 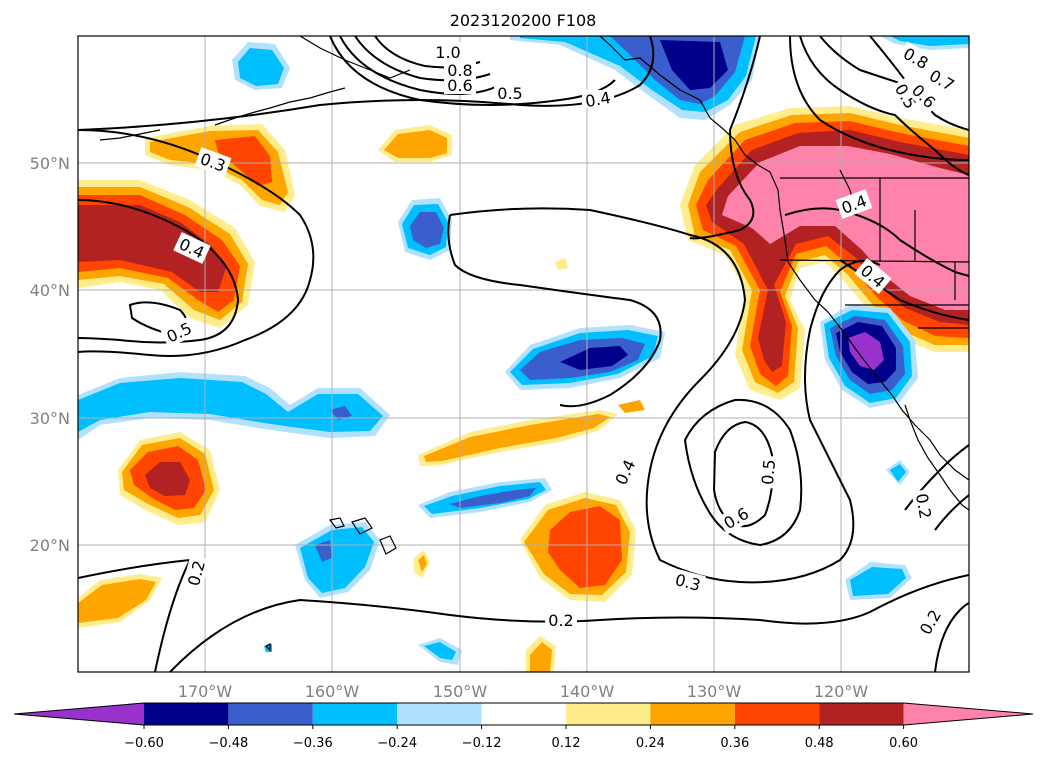 I want to click on colorbar-tick-label: 0.24, so click(x=650, y=743).